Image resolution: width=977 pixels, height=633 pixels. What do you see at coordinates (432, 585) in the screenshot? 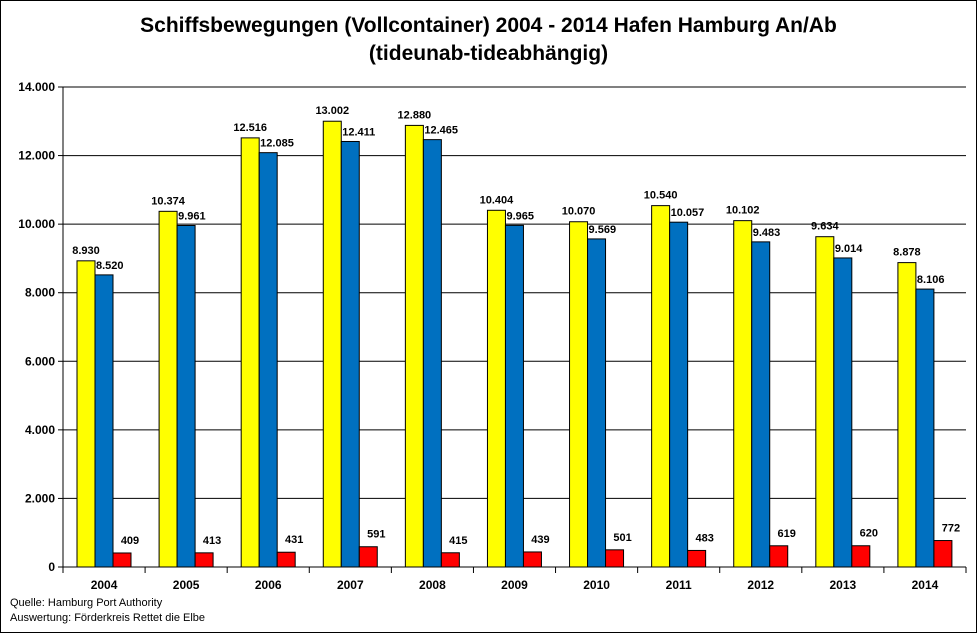
I see `x-tick-label: 2008` at bounding box center [432, 585].